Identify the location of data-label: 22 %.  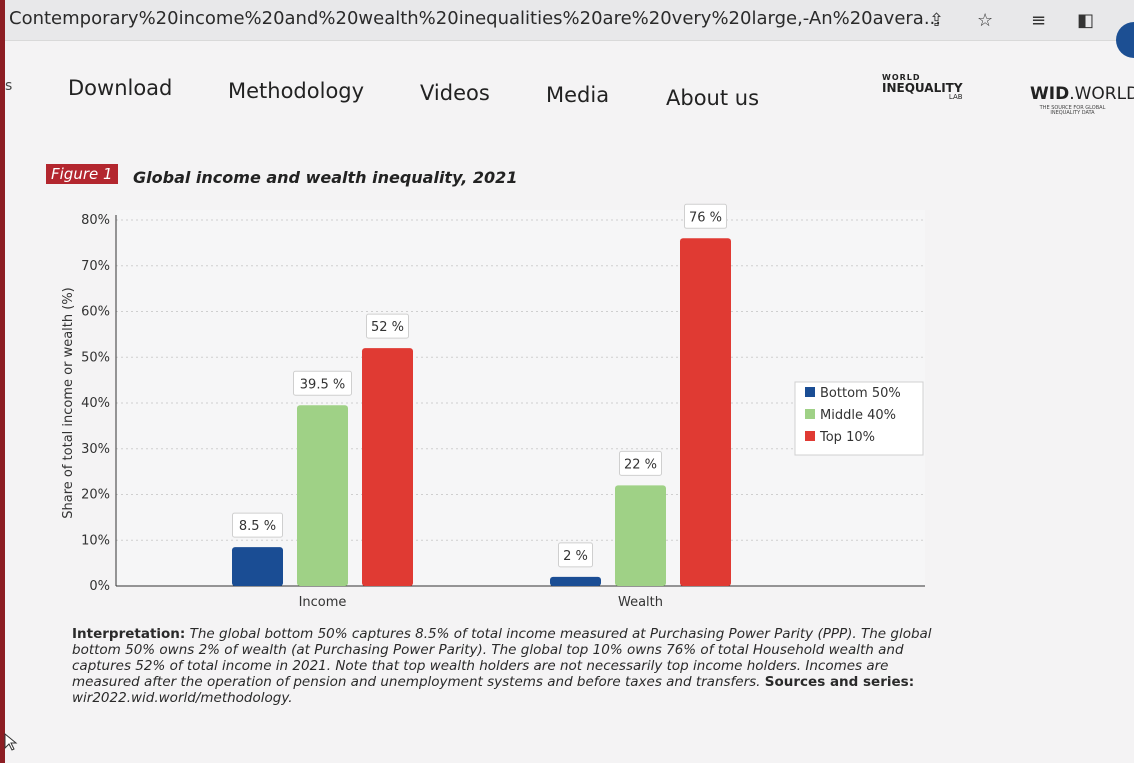
(640, 464).